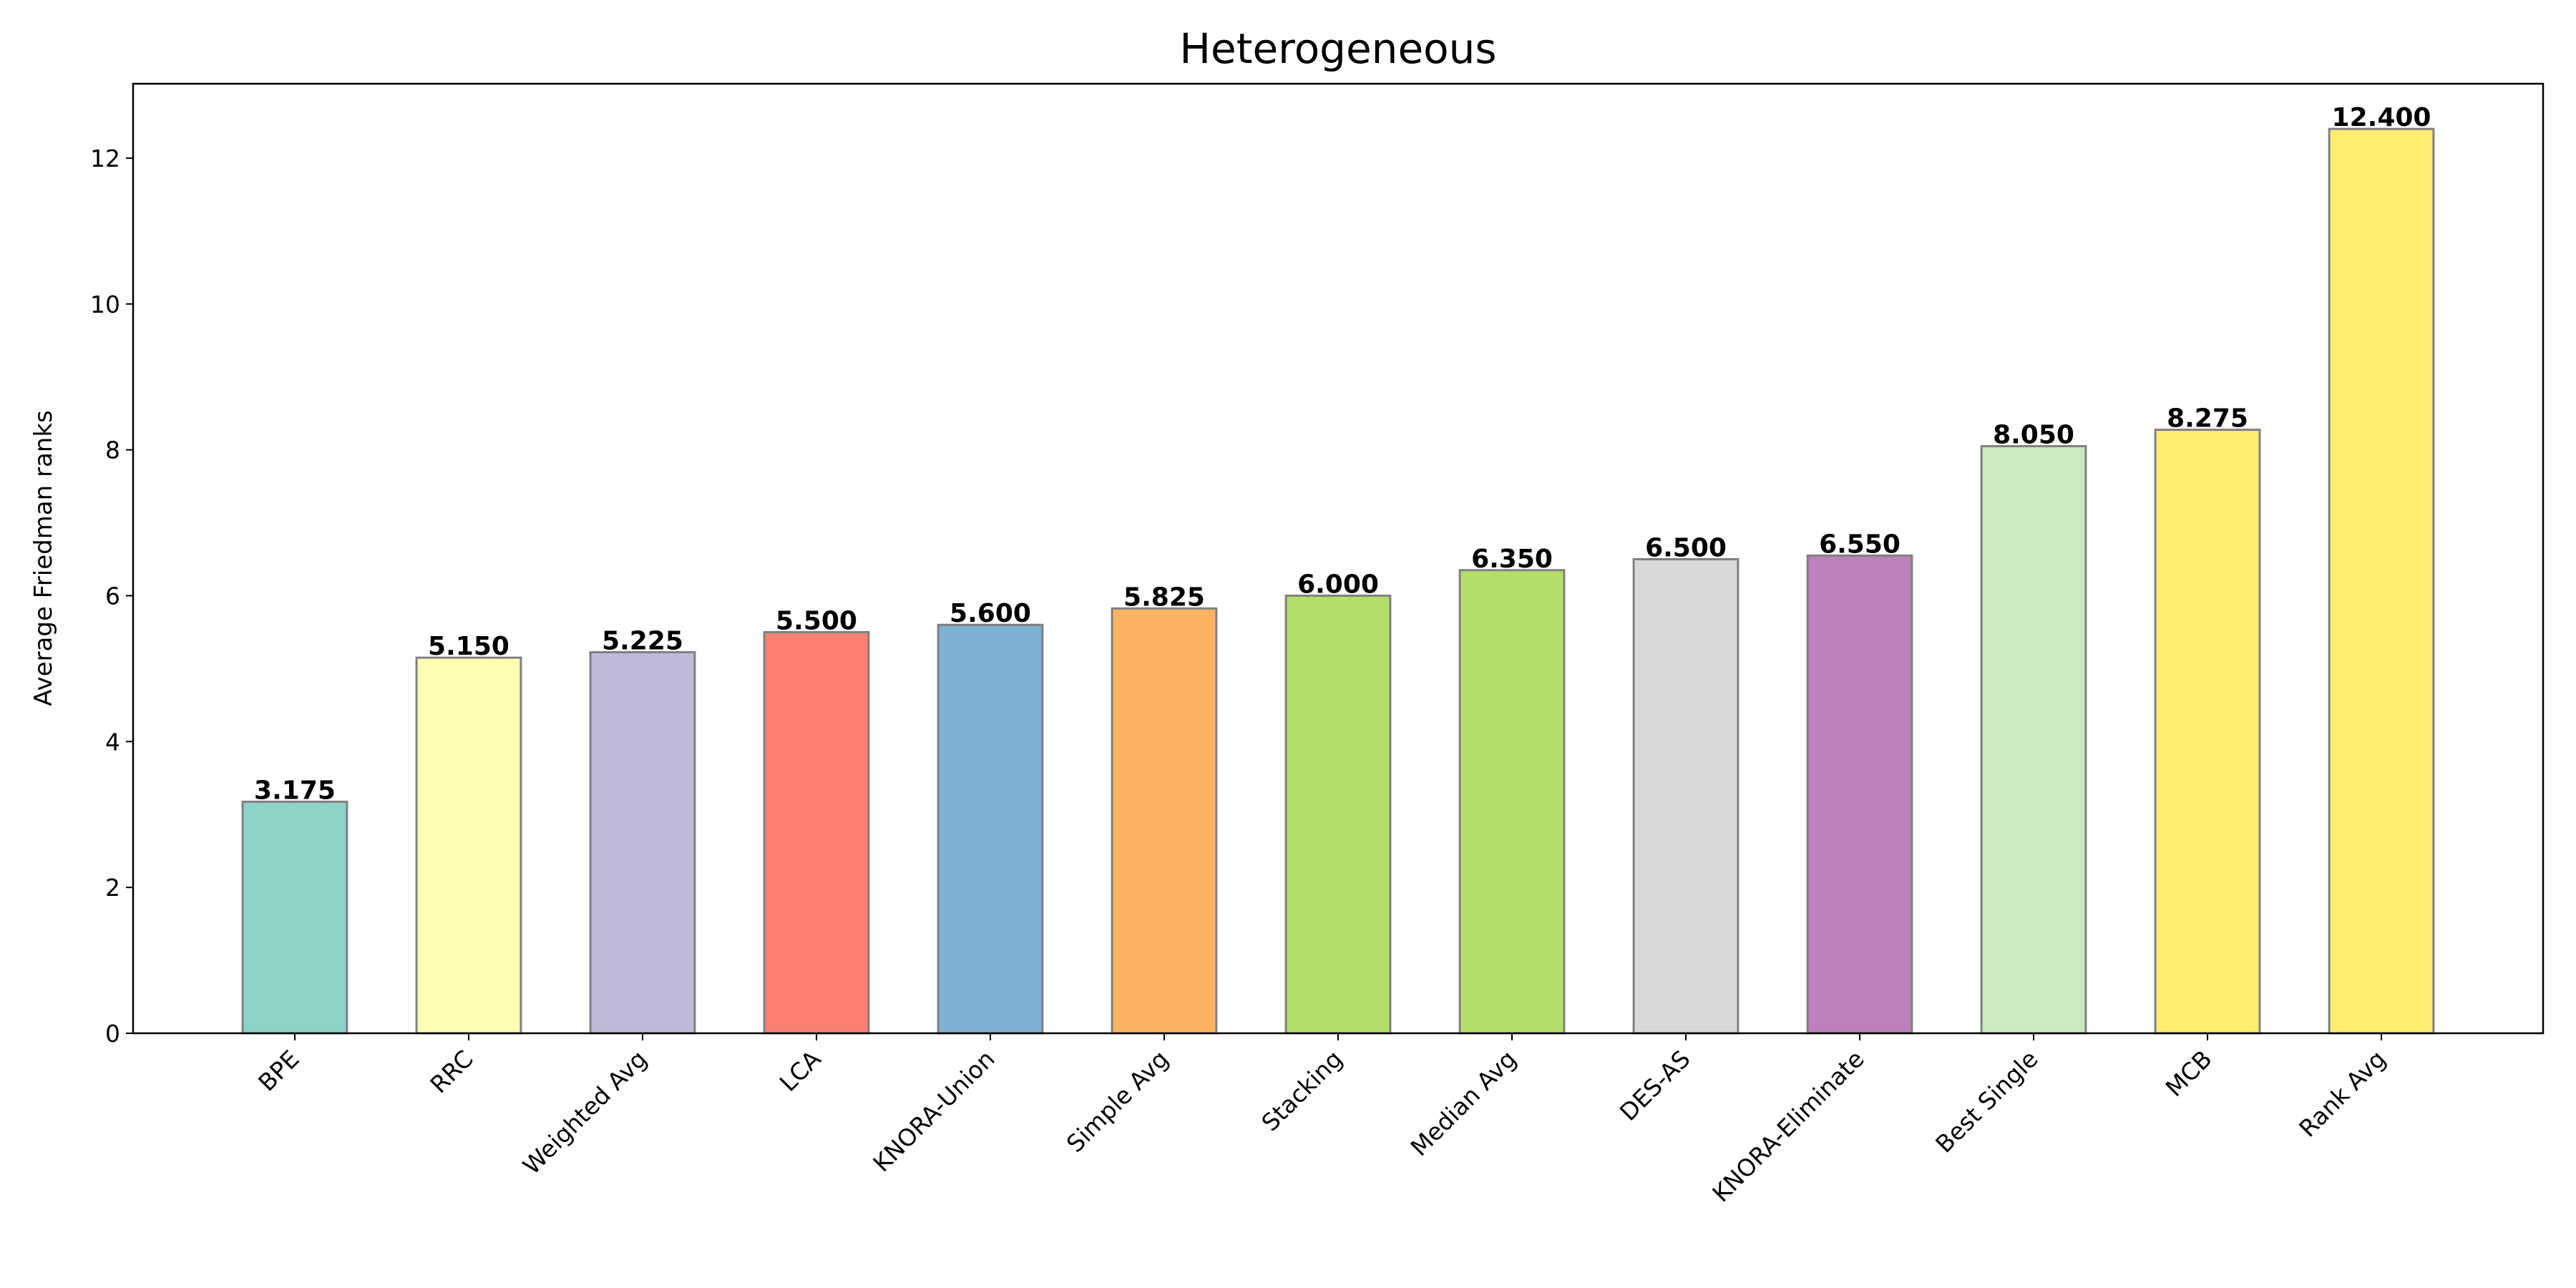 This screenshot has height=1288, width=2576. I want to click on y-tick-label: 12, so click(105, 158).